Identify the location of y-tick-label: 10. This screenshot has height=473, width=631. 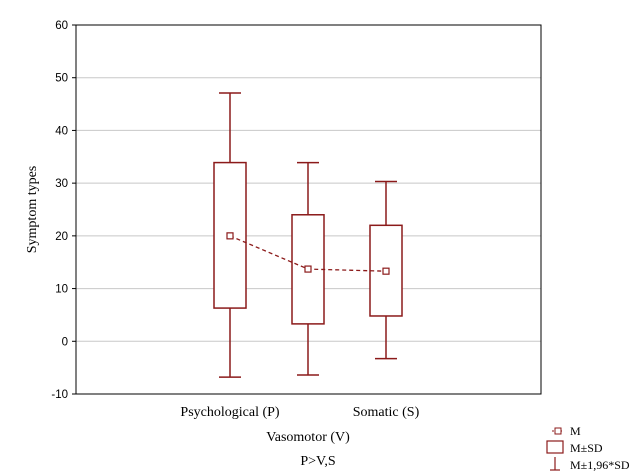
(61, 290).